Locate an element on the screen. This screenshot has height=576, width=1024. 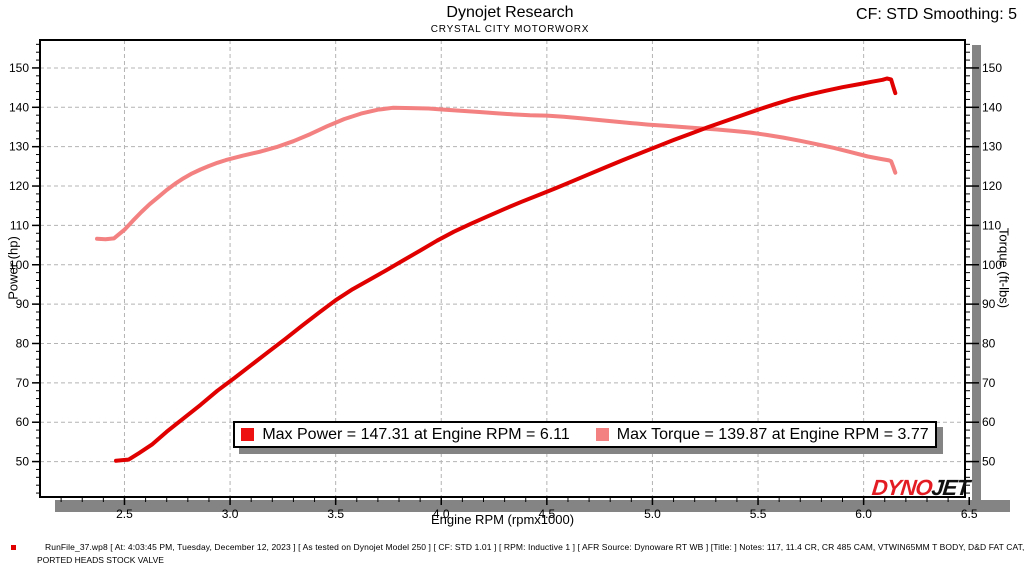
torque-legend-label: Max Torque = 139.87 at Engine RPM = 3.77 is located at coordinates (772, 434).